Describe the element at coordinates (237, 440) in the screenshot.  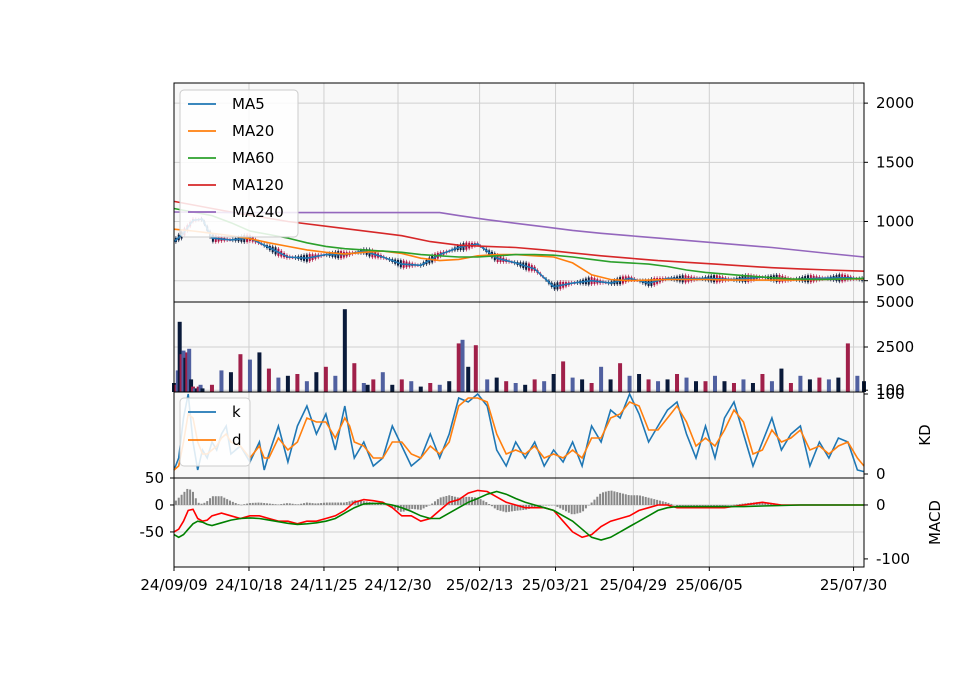
I see `legend-label: d` at that location.